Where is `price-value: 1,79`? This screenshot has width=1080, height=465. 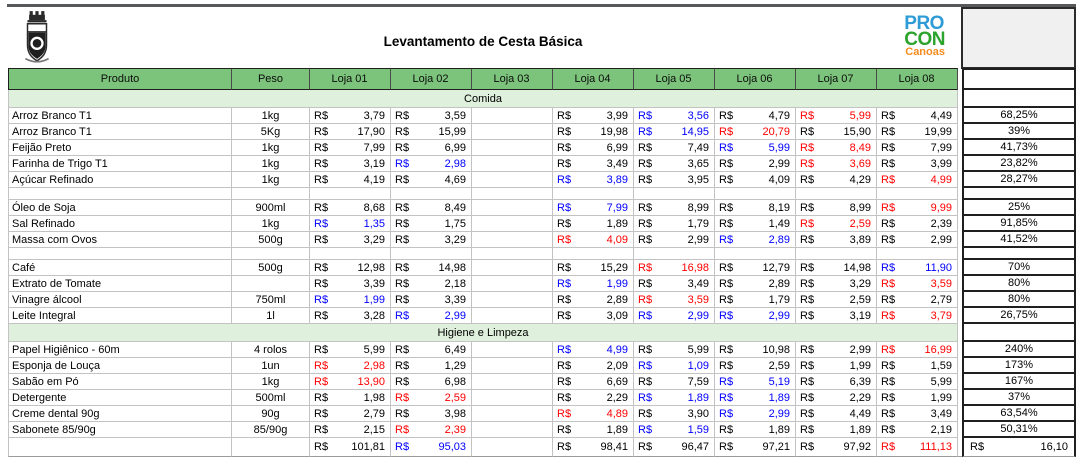 price-value: 1,79 is located at coordinates (698, 223).